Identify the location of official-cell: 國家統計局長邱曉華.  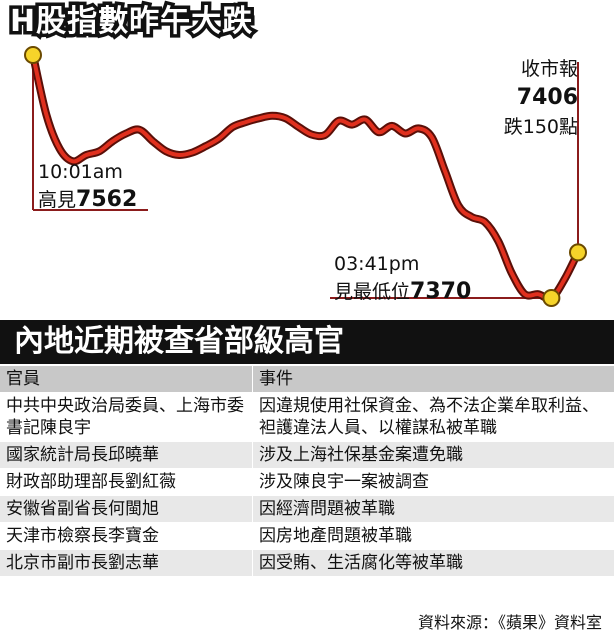
(126, 455).